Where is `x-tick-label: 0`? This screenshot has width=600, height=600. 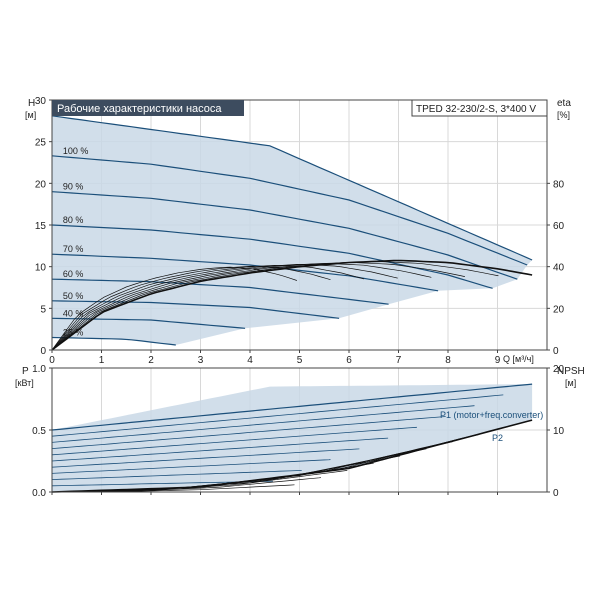
x-tick-label: 0 is located at coordinates (52, 360).